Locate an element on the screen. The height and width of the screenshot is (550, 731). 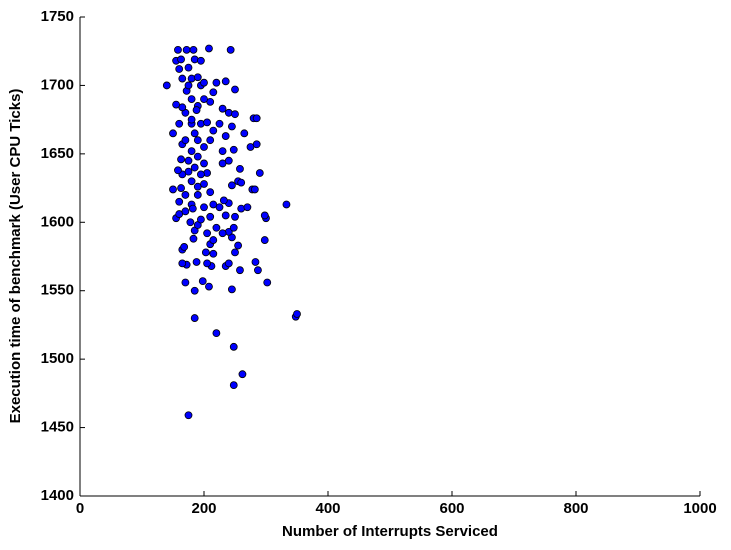
y-tick-label: 1400 is located at coordinates (57, 495).